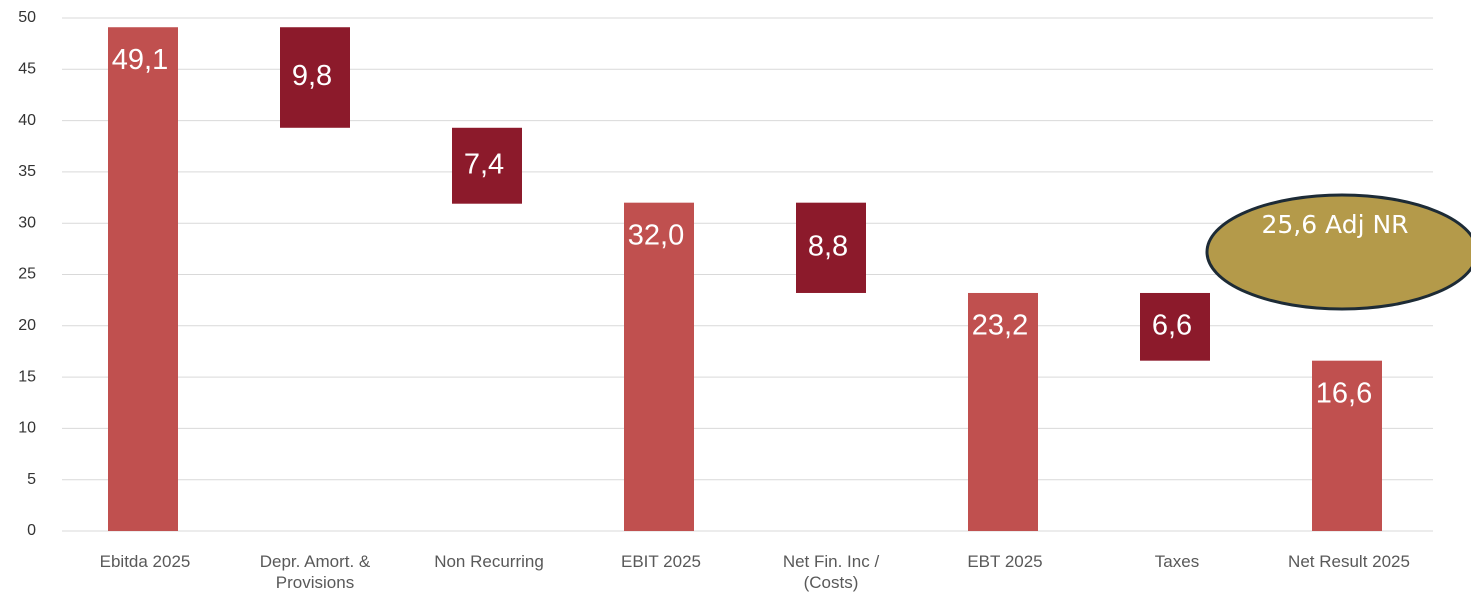 The image size is (1471, 602). I want to click on value-label: 6,6, so click(1172, 325).